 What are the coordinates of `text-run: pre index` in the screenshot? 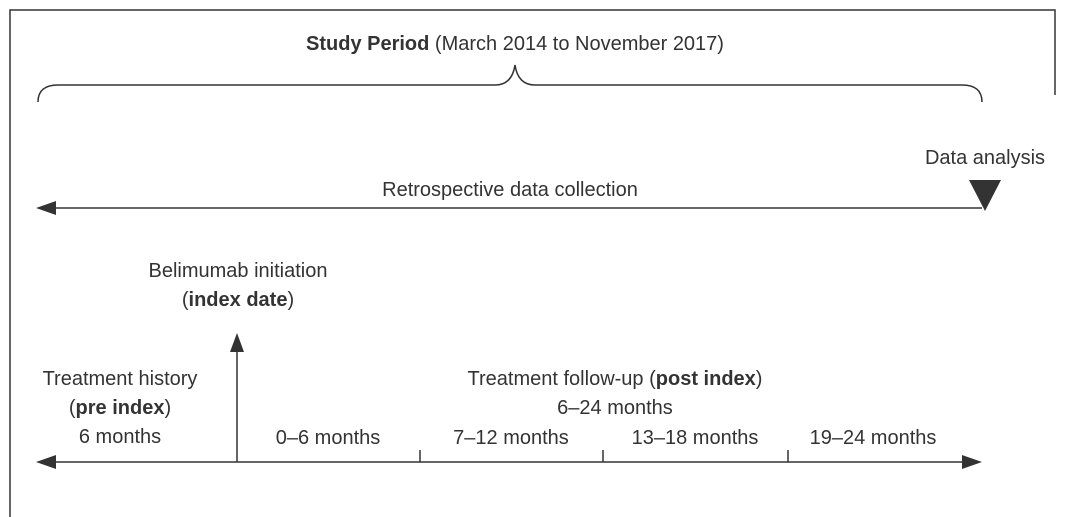 It's located at (120, 408).